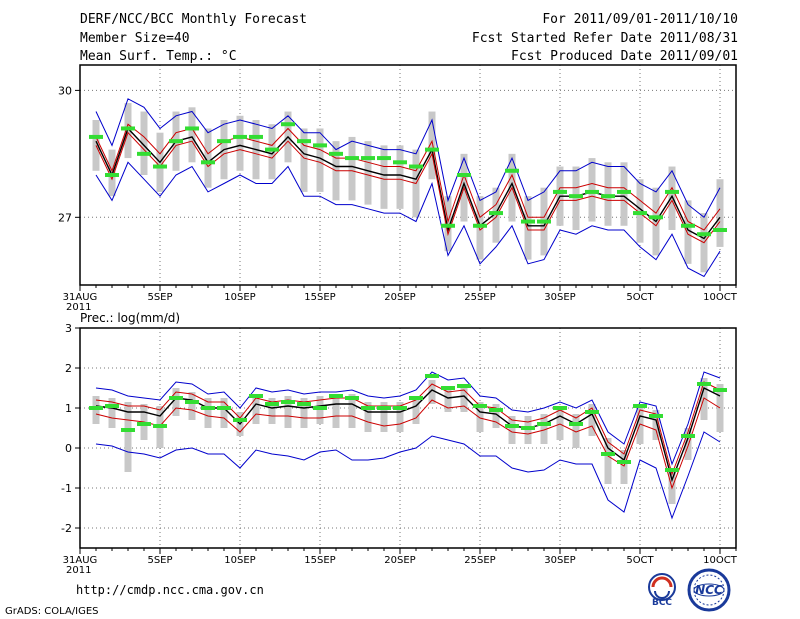 The height and width of the screenshot is (619, 800). I want to click on series-line-envelope-upper, so click(408, 418).